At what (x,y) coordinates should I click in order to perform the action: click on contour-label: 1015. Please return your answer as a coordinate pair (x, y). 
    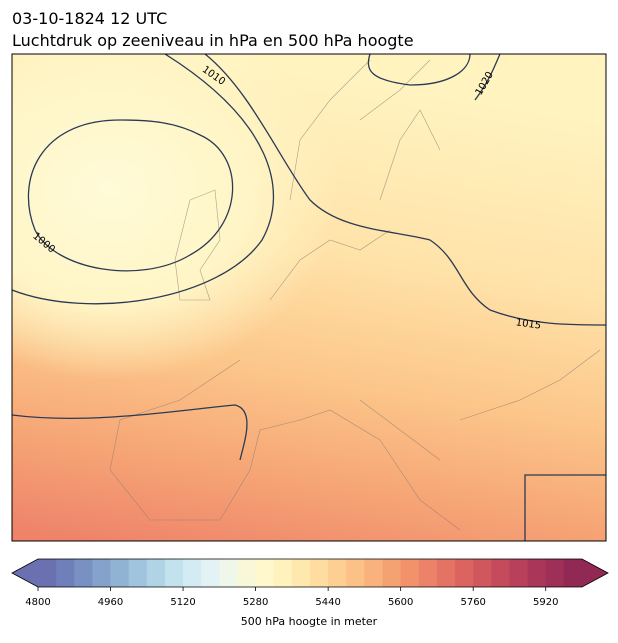
    Looking at the image, I should click on (528, 324).